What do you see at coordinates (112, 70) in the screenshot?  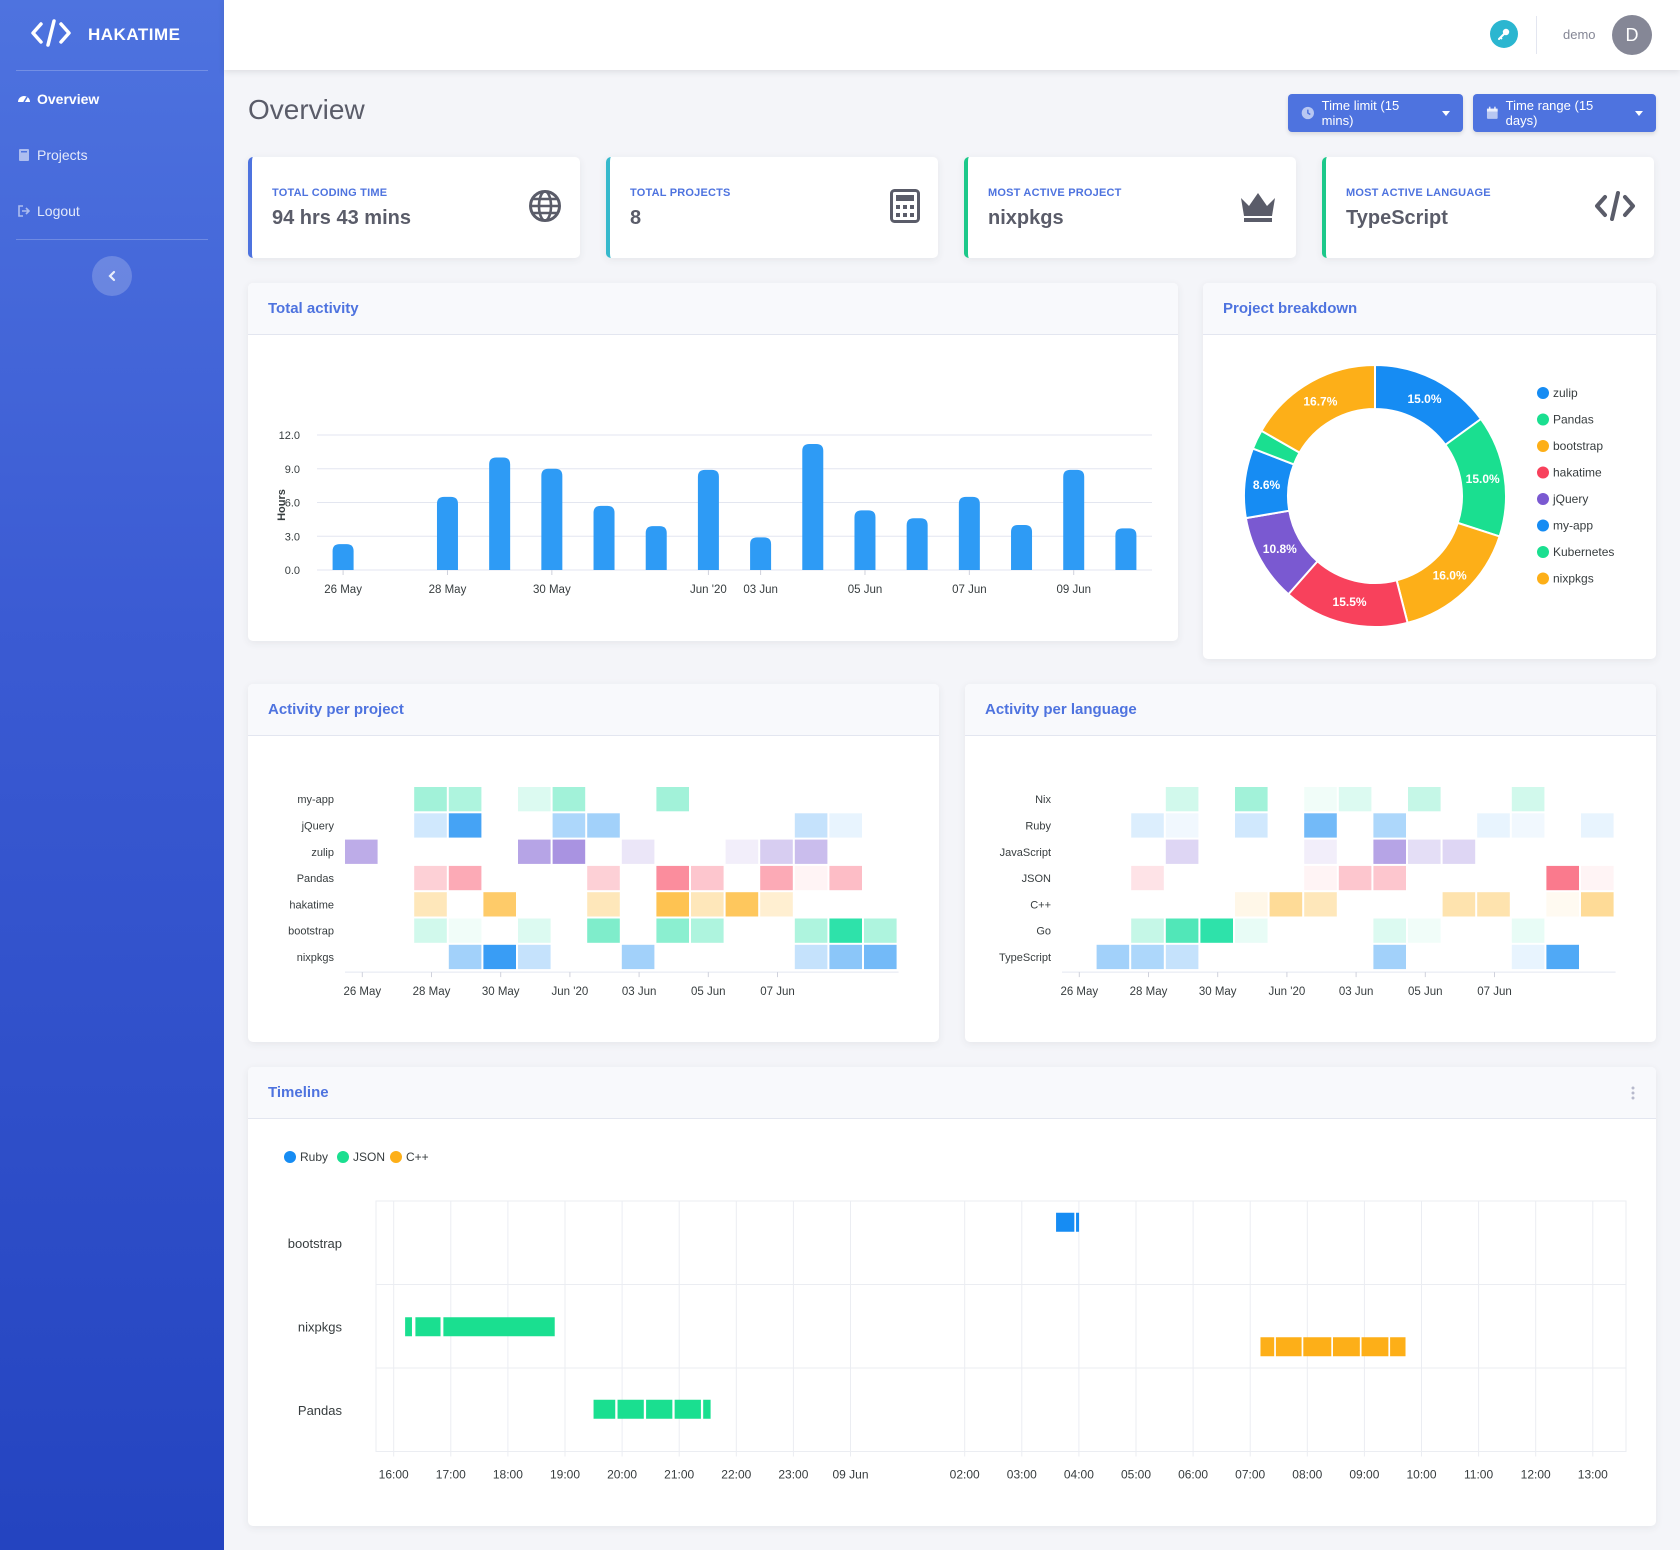 I see `sidebar-divider` at bounding box center [112, 70].